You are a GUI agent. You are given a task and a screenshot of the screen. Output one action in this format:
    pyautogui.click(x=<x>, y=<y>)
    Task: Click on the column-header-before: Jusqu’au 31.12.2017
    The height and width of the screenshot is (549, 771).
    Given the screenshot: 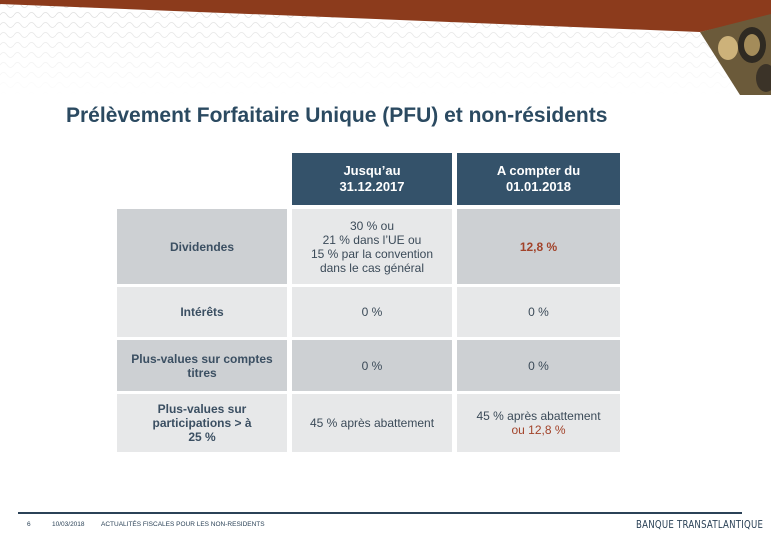 What is the action you would take?
    pyautogui.click(x=372, y=179)
    